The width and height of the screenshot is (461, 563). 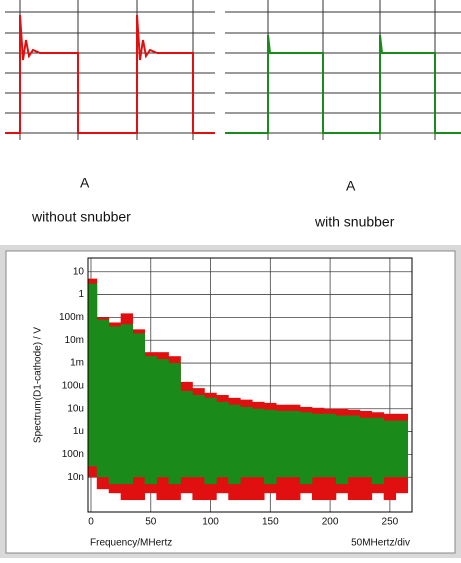 I want to click on y-tick-label: 1m, so click(x=77, y=363).